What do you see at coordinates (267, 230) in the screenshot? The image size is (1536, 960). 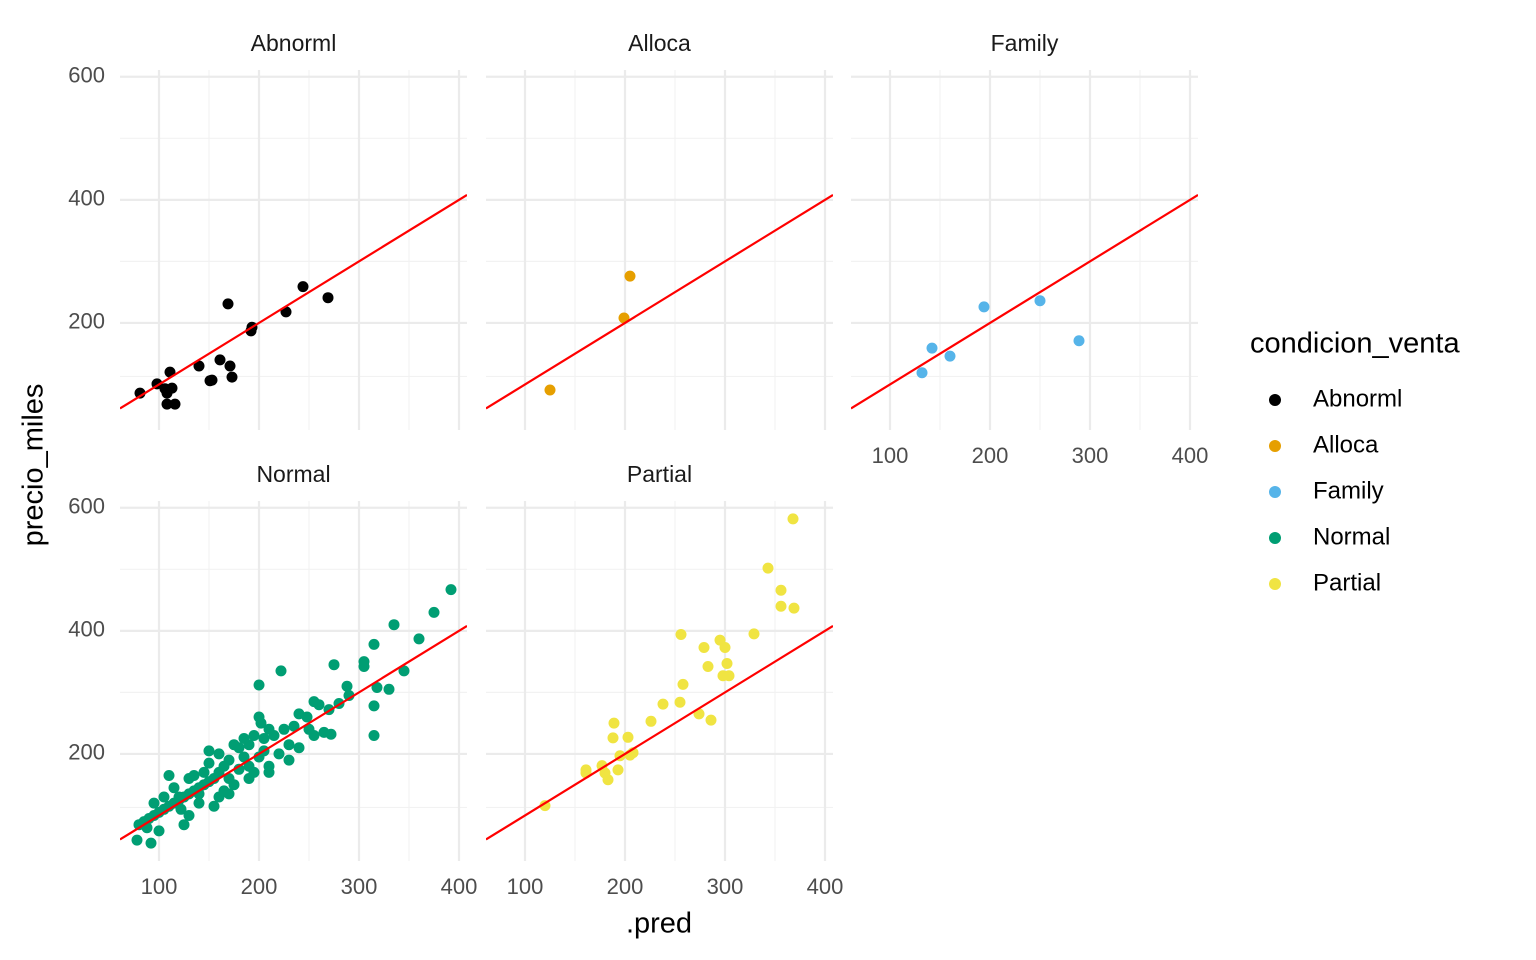 I see `panel: Abnorml 200 400 600` at bounding box center [267, 230].